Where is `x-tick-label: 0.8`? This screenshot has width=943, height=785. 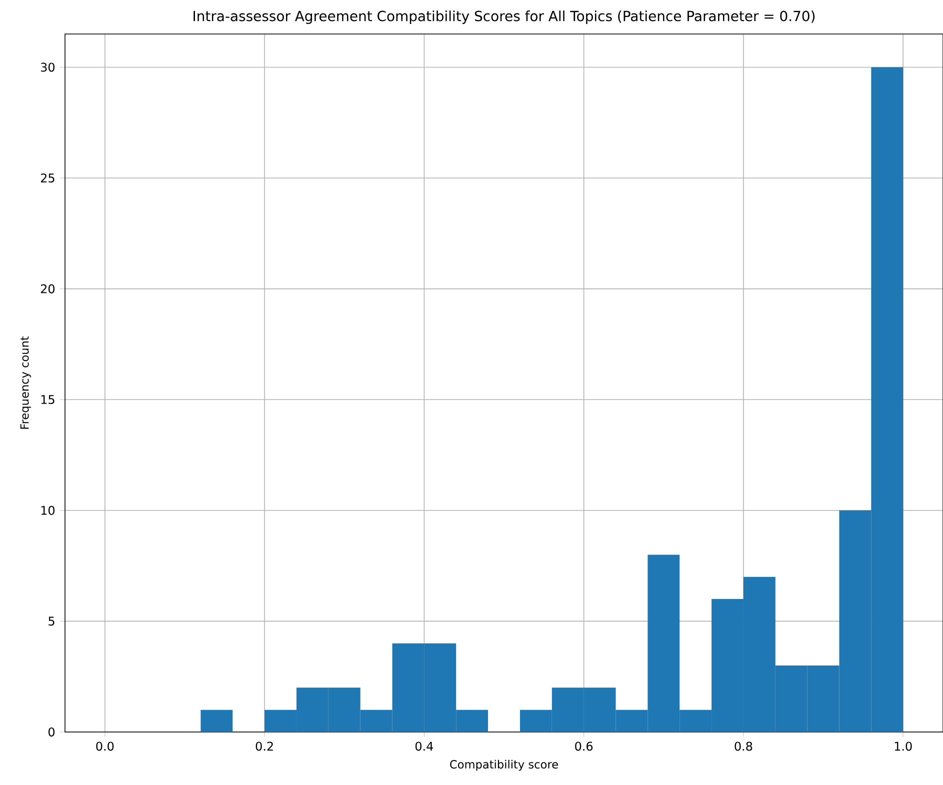
x-tick-label: 0.8 is located at coordinates (743, 746).